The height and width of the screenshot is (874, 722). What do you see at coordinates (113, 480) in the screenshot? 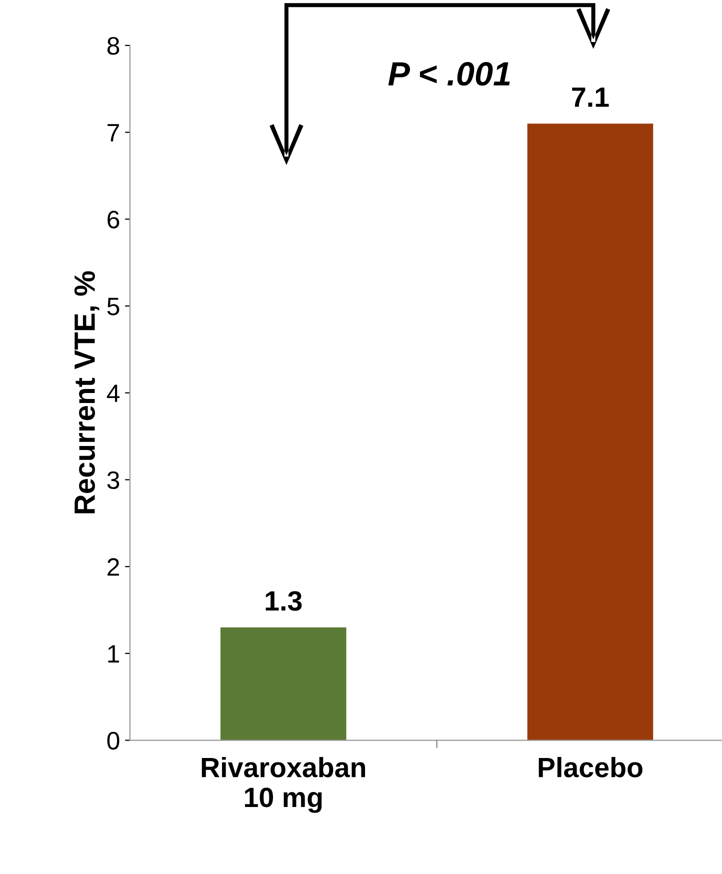
I see `y-tick-label: 3` at bounding box center [113, 480].